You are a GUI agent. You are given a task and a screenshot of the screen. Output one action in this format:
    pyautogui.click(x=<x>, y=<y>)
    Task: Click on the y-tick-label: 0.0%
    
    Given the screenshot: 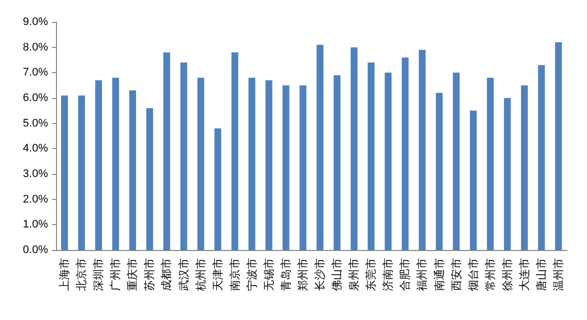 What is the action you would take?
    pyautogui.click(x=35, y=250)
    